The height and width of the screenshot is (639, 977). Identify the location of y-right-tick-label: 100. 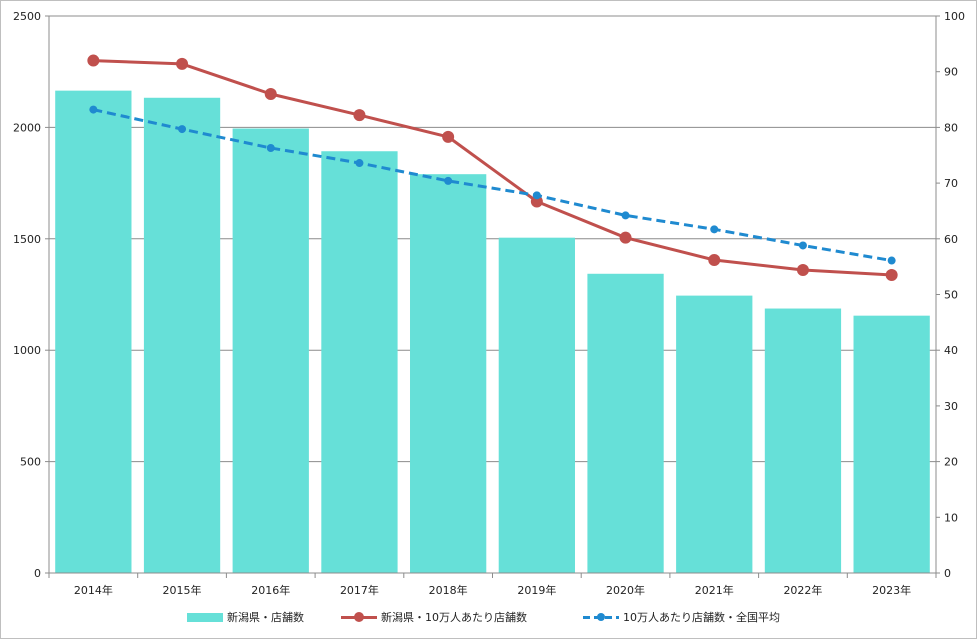
(954, 16).